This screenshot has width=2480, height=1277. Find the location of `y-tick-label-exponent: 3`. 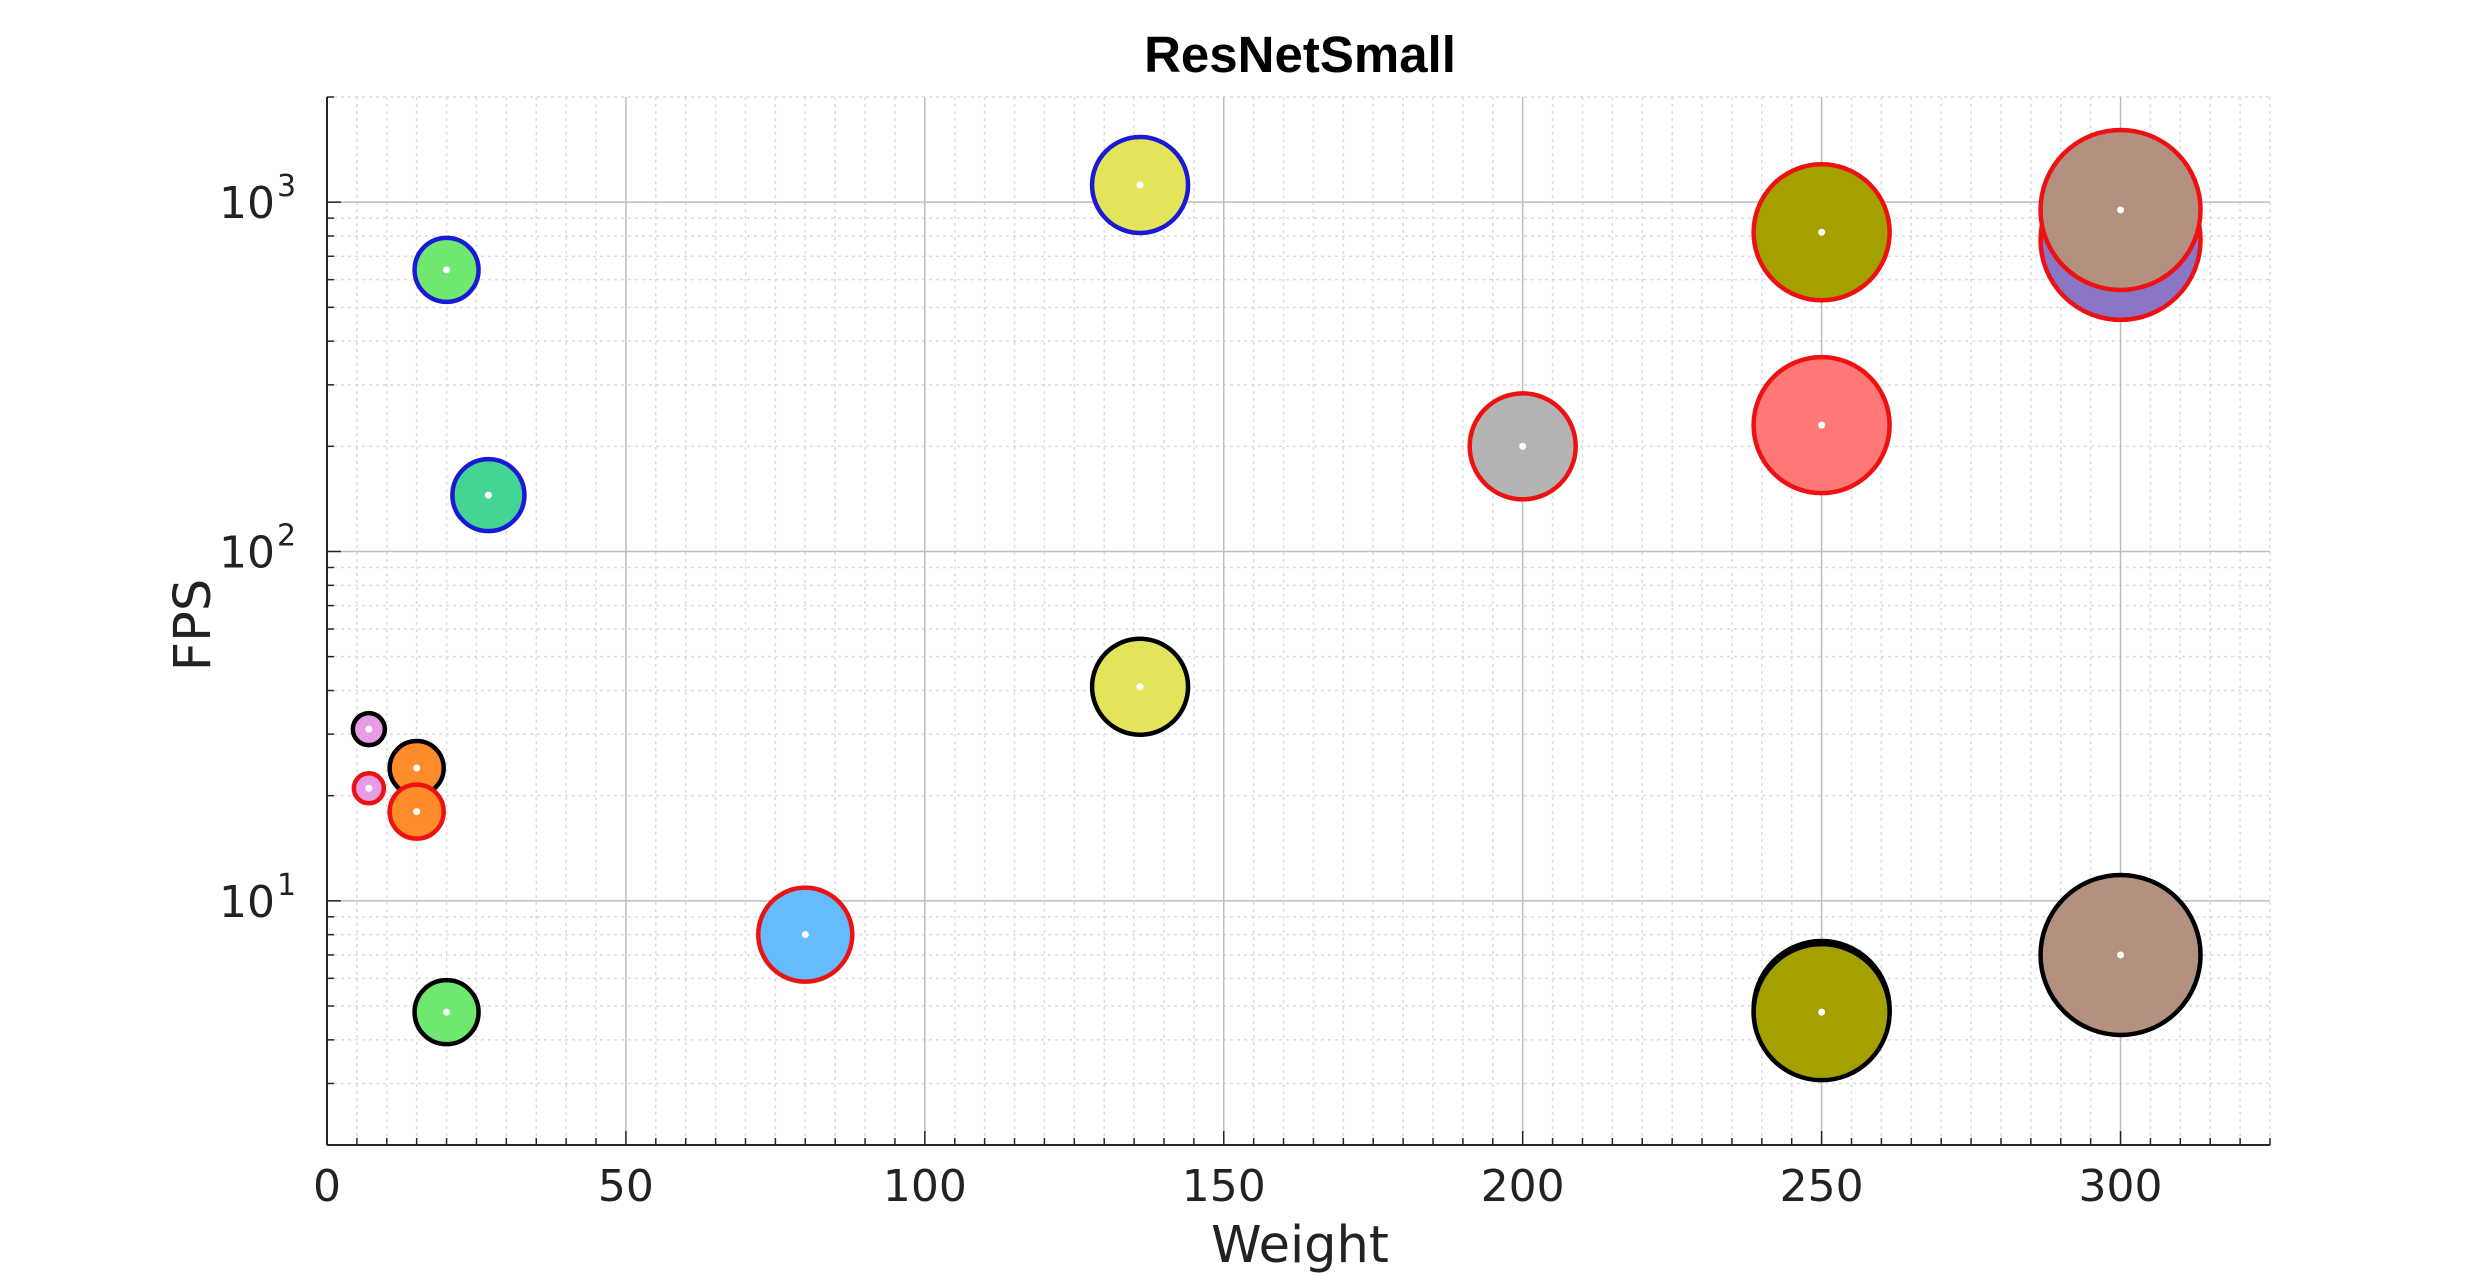

y-tick-label-exponent: 3 is located at coordinates (286, 186).